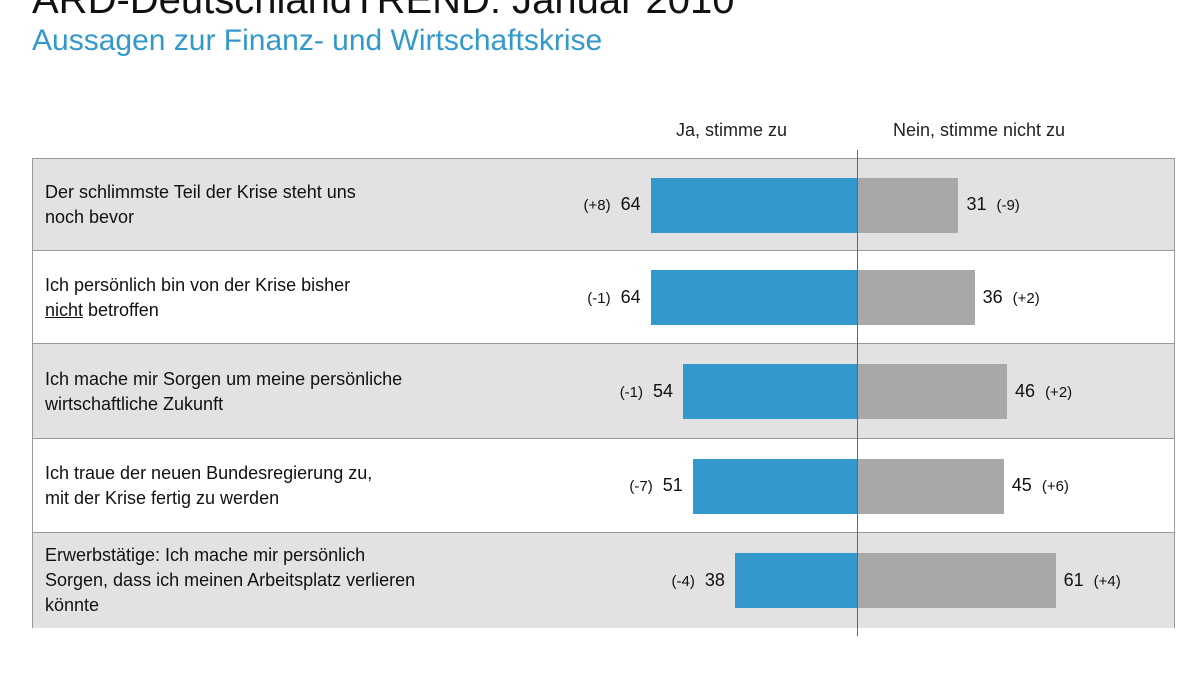  Describe the element at coordinates (1092, 579) in the screenshot. I see `value-label-no: 61 (+4)` at that location.